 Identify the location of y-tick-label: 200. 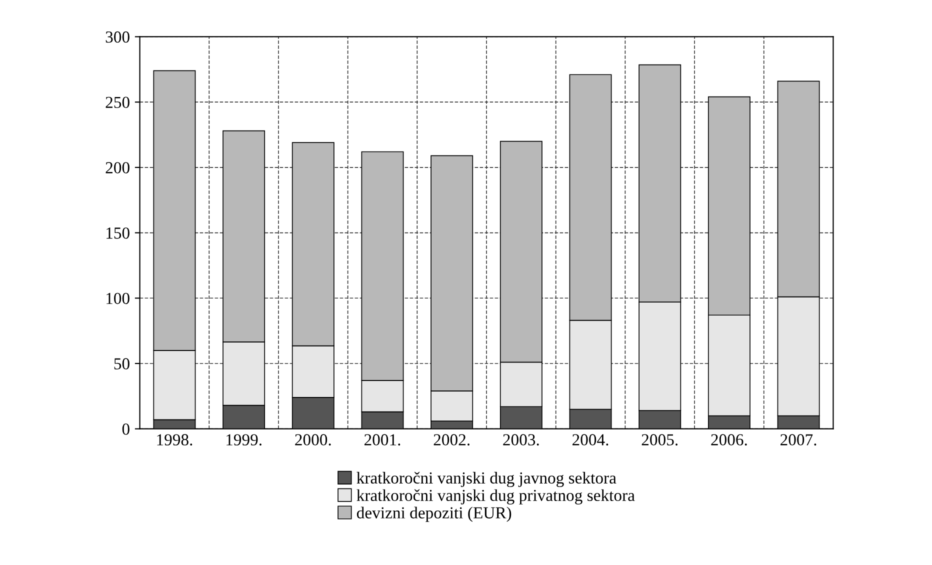
(118, 168).